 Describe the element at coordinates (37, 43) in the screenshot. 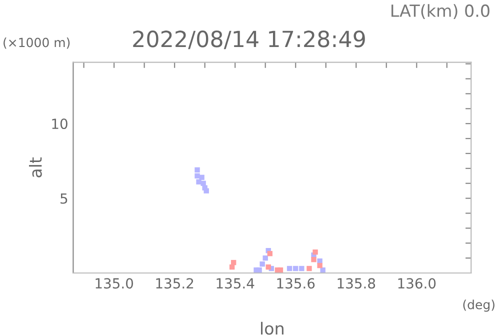

I see `text: (×1000 m)` at that location.